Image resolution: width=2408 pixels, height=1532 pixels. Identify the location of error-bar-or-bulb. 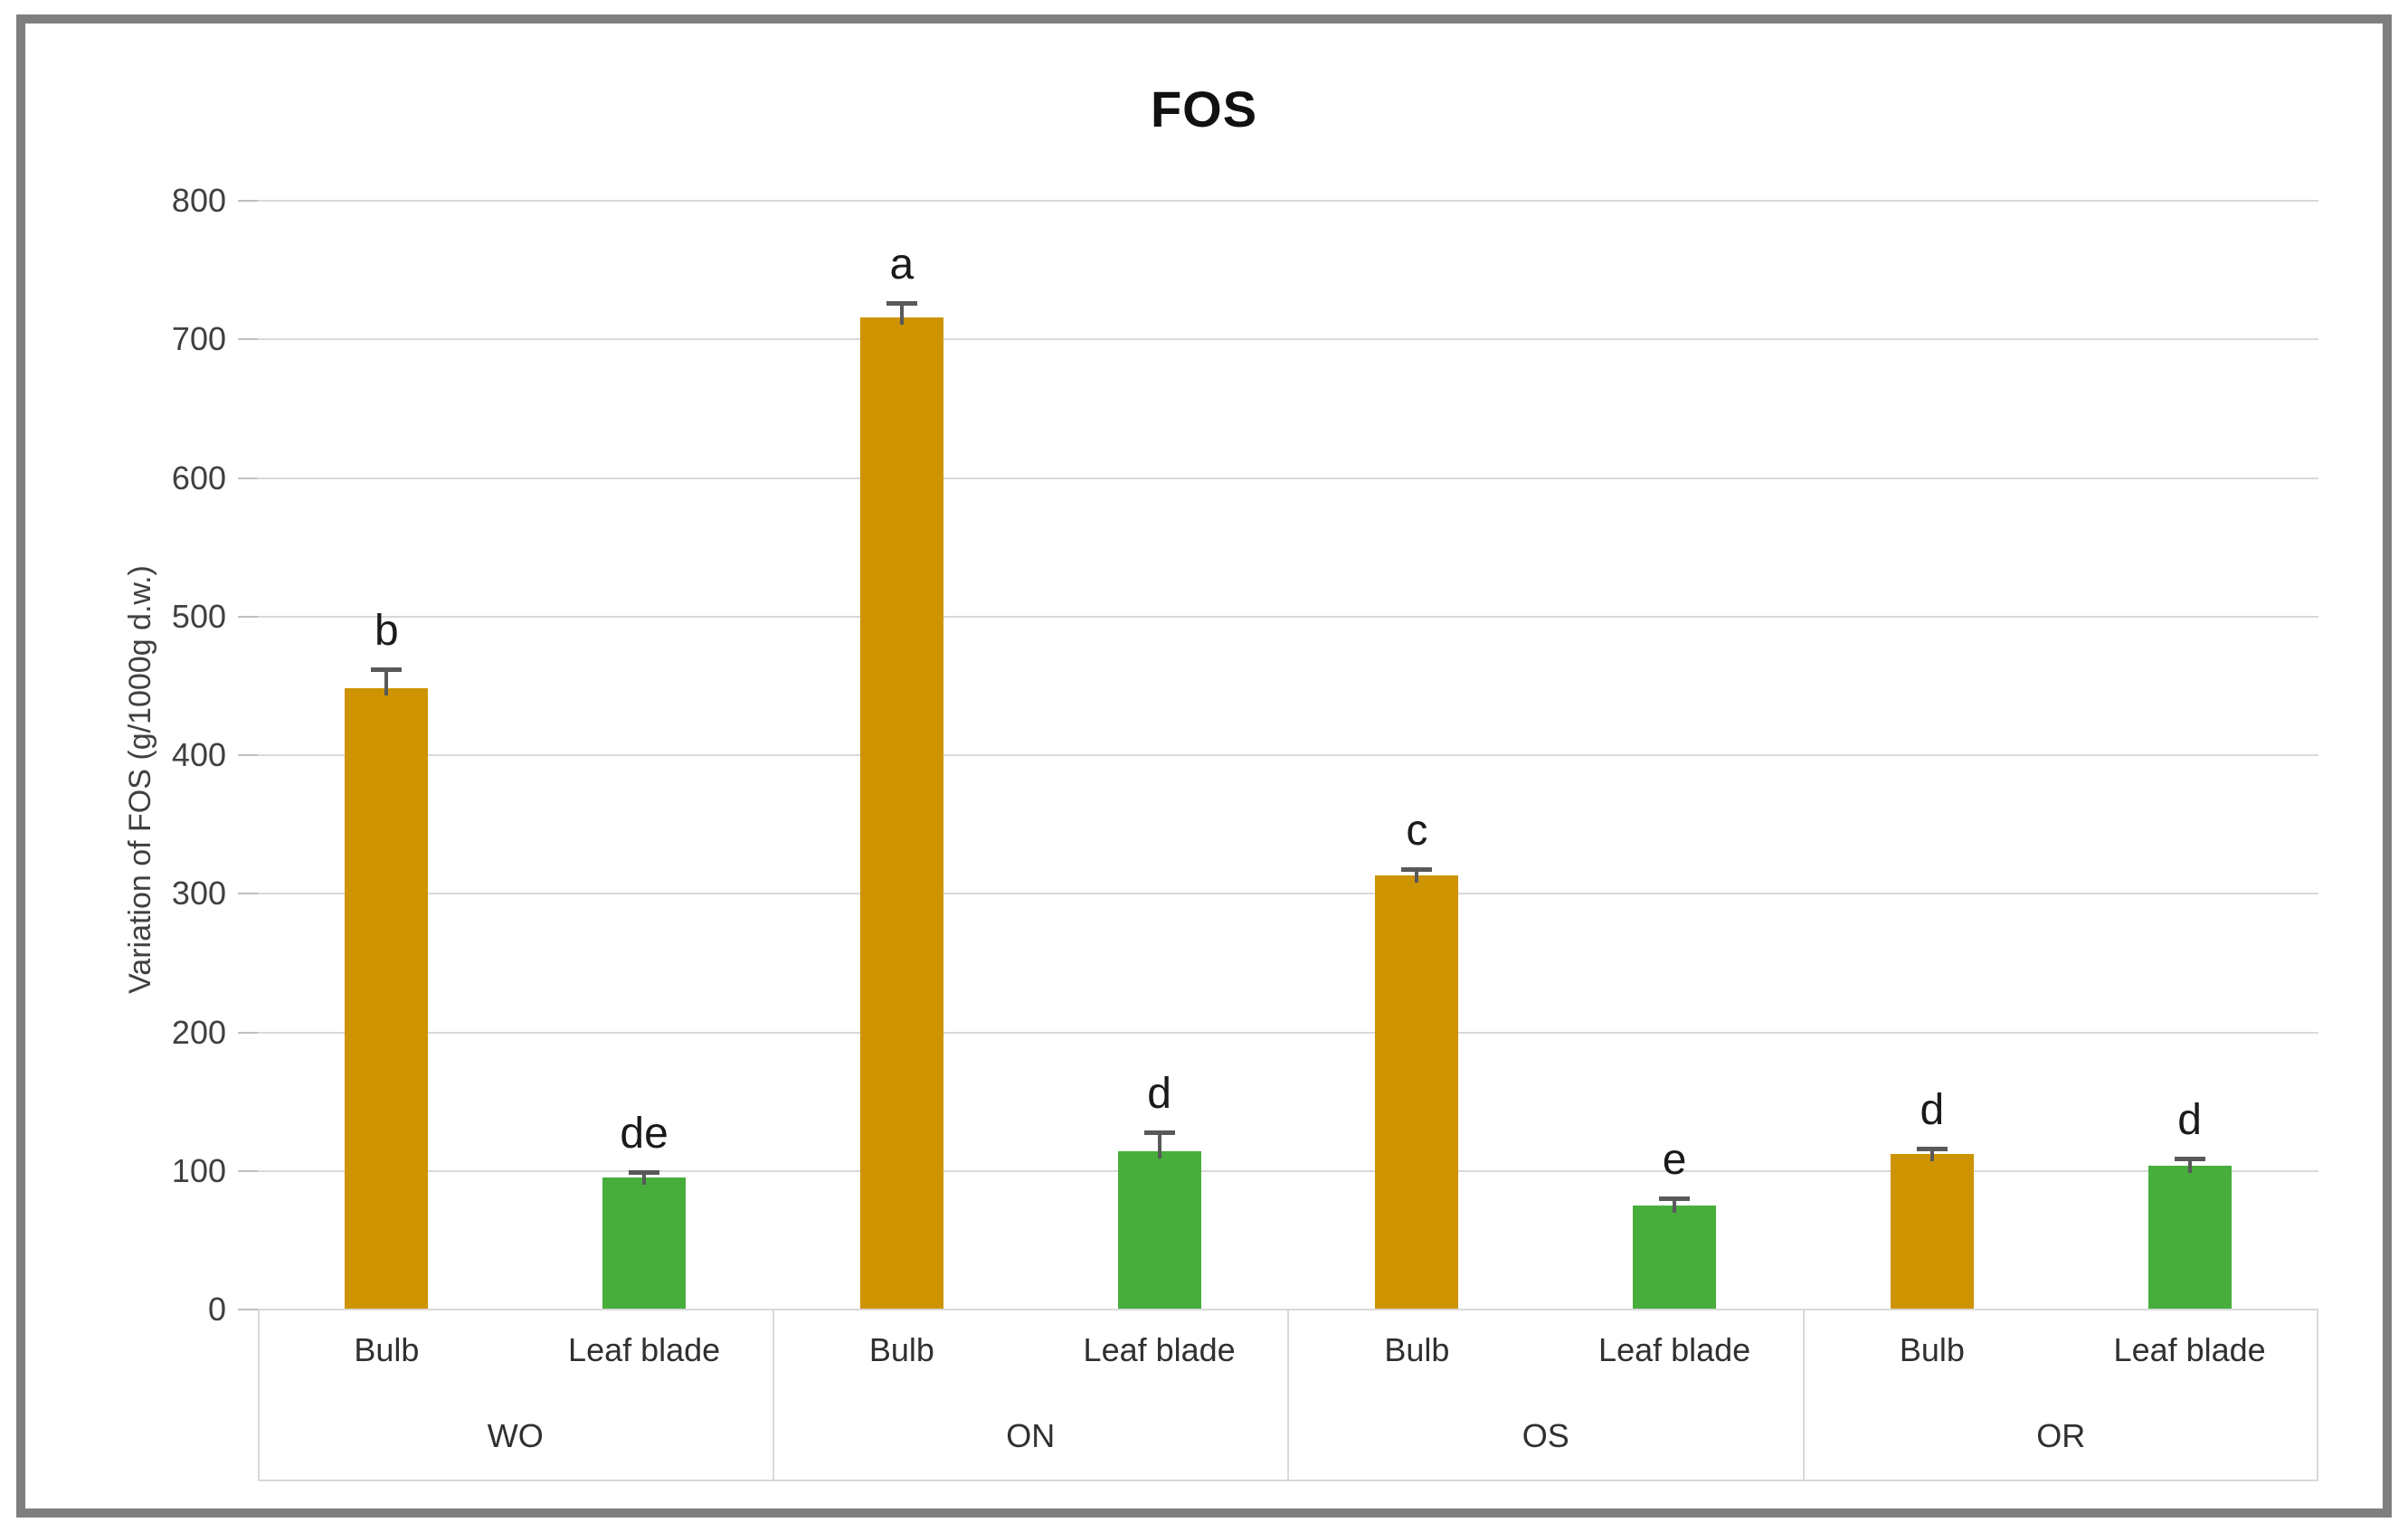
(1931, 1155).